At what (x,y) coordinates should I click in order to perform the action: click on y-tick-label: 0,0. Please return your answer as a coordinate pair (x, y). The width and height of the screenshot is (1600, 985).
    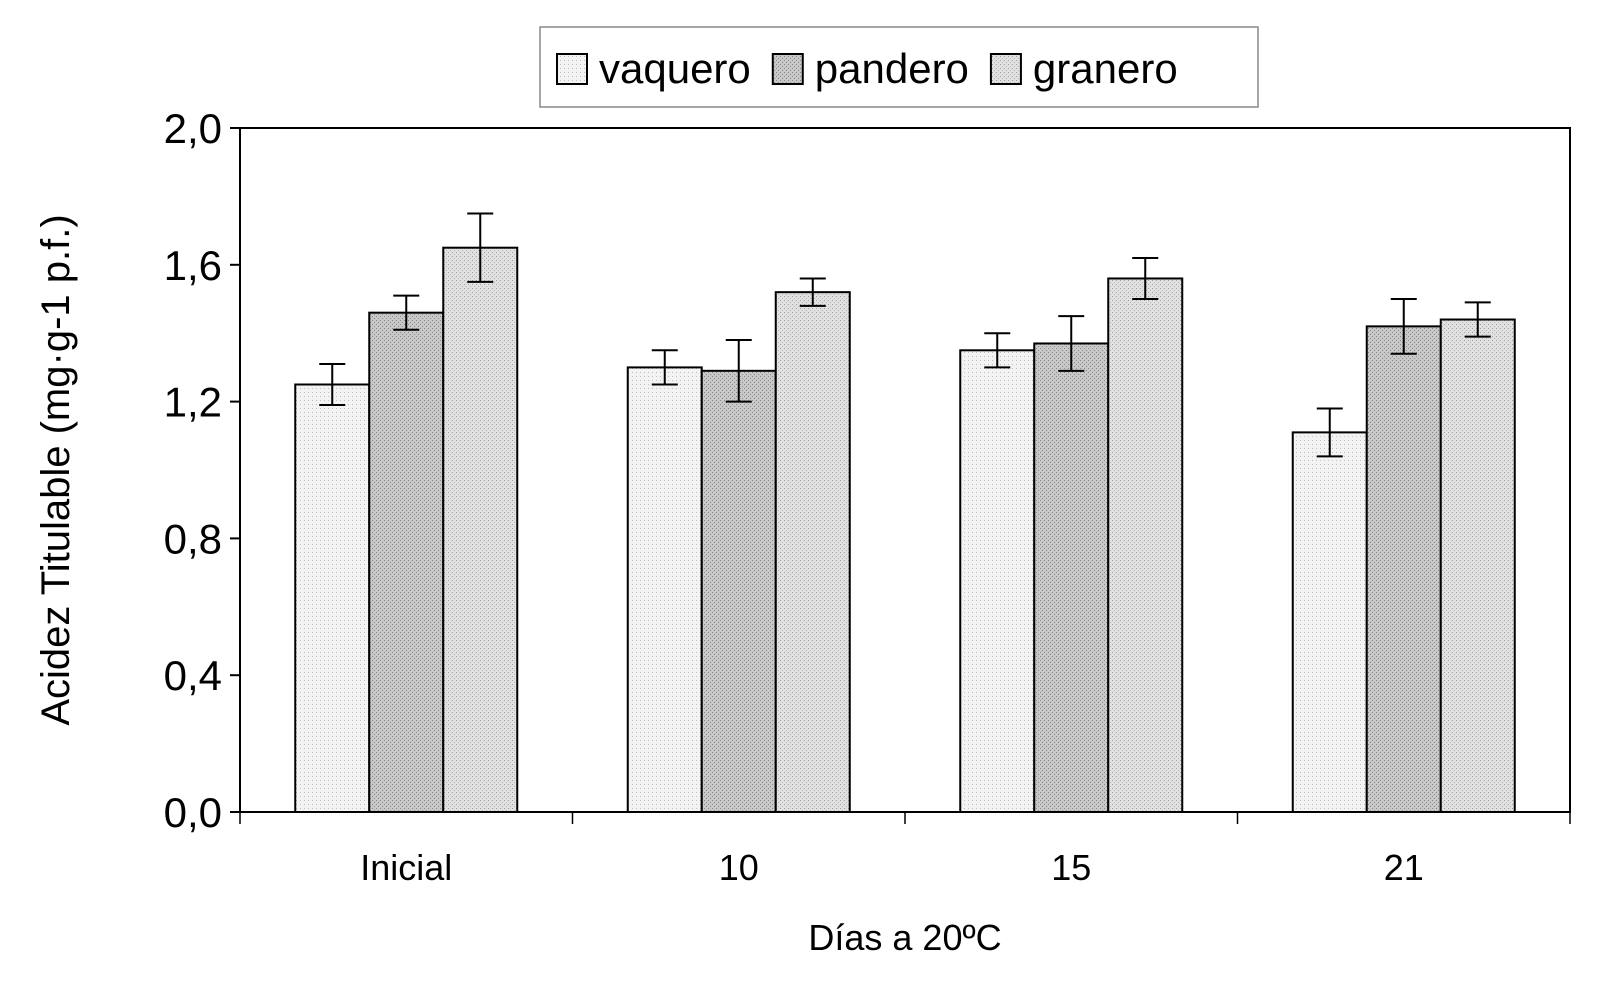
    Looking at the image, I should click on (193, 812).